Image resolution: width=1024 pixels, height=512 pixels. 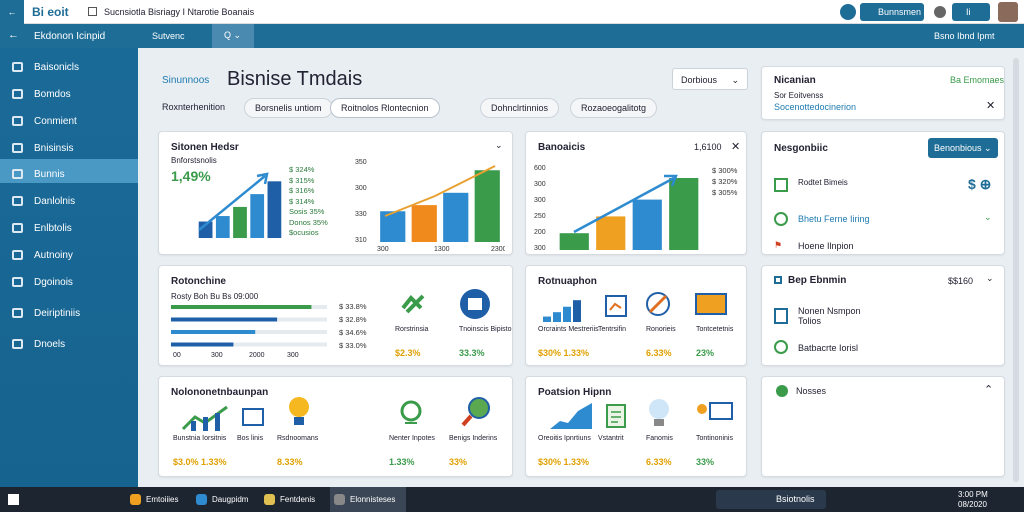 I want to click on legend-item: $ 34.6%, so click(x=353, y=332).